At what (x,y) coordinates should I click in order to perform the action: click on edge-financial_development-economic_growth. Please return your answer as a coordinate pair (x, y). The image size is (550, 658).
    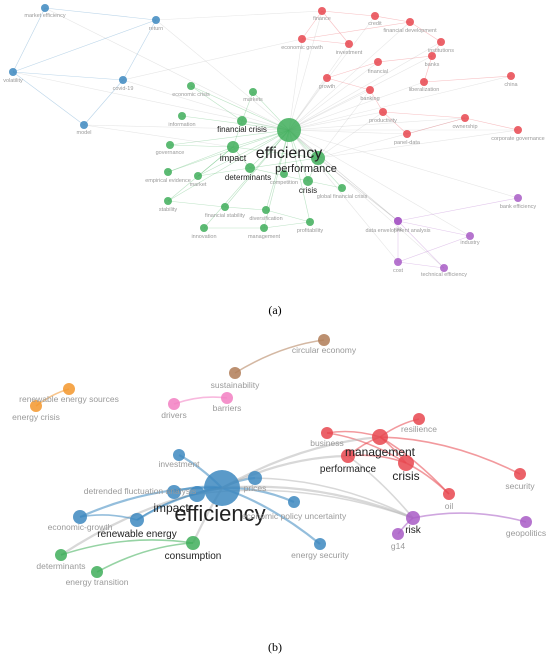
    Looking at the image, I should click on (356, 30).